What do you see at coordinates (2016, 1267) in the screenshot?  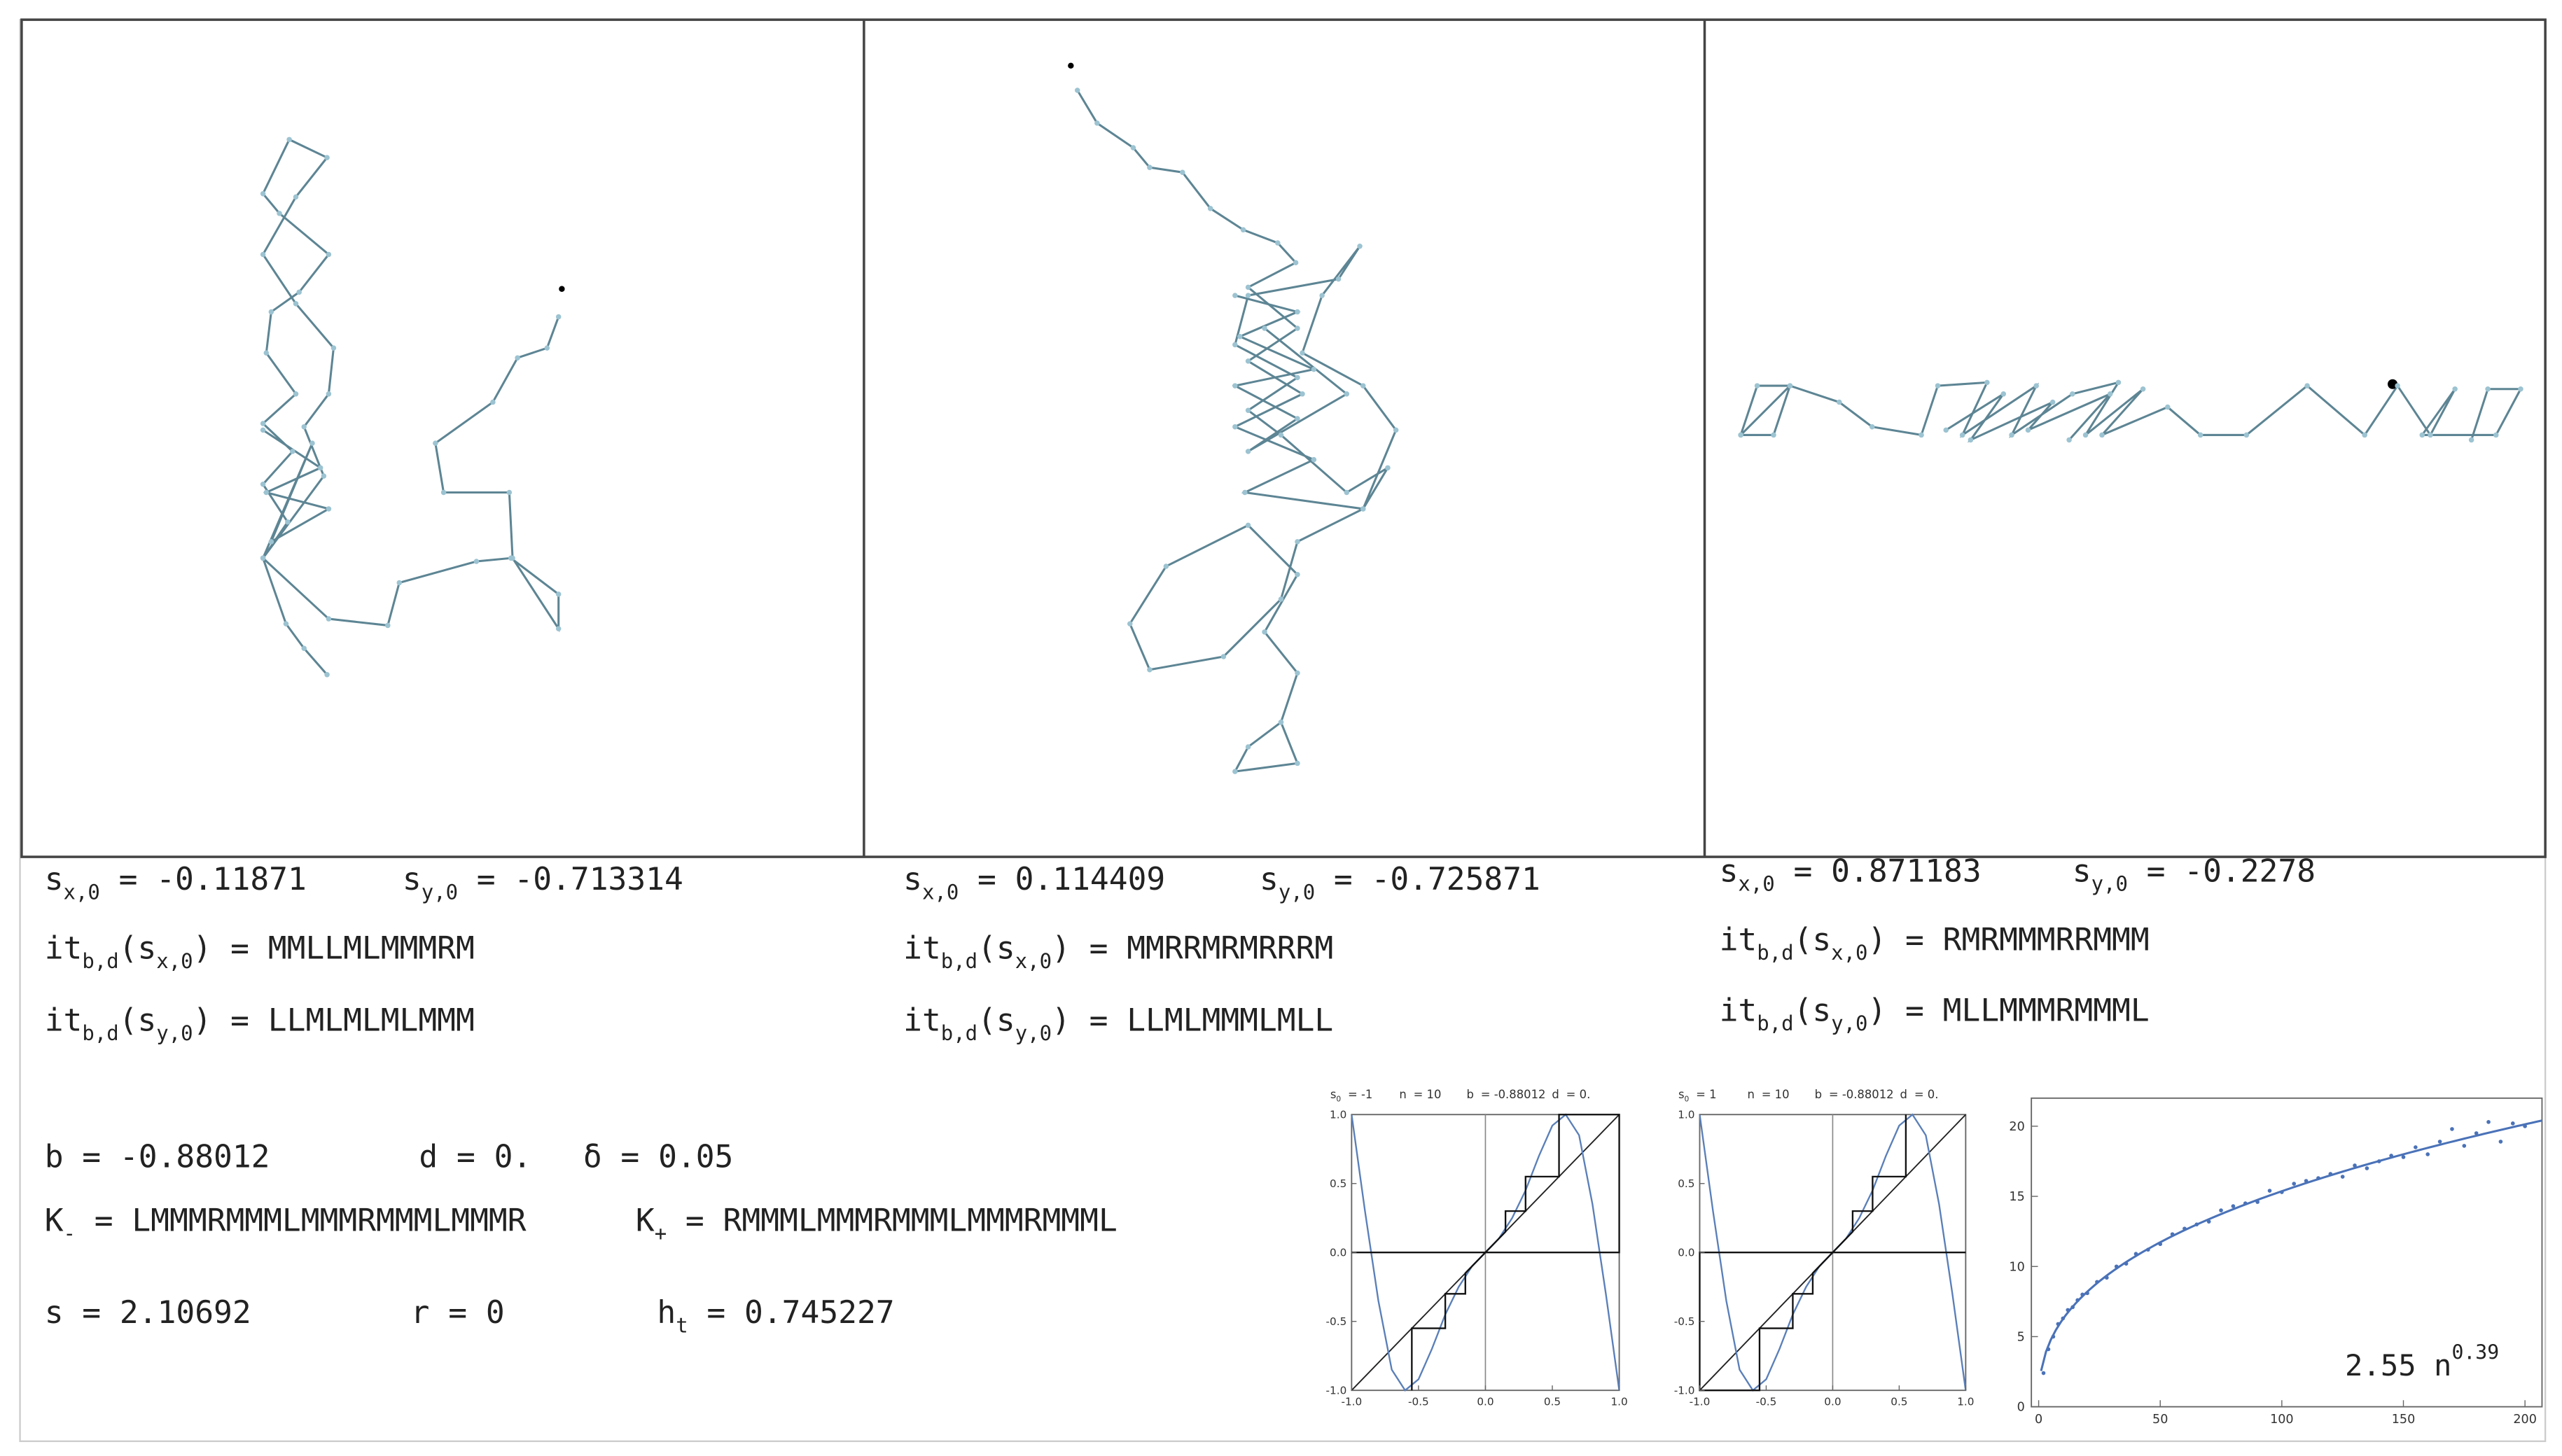 I see `y-tick-label: 10` at bounding box center [2016, 1267].